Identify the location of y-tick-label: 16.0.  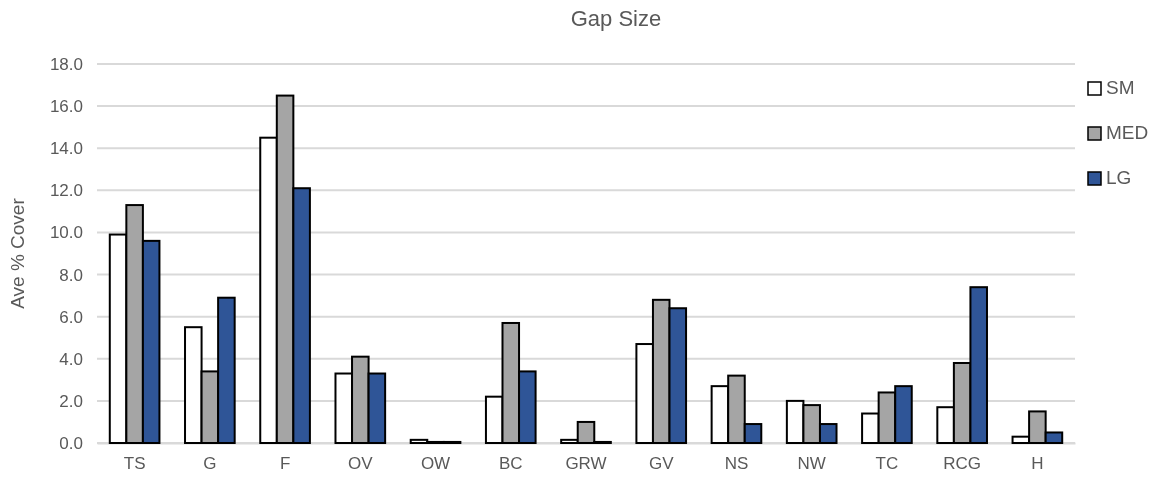
(66, 107).